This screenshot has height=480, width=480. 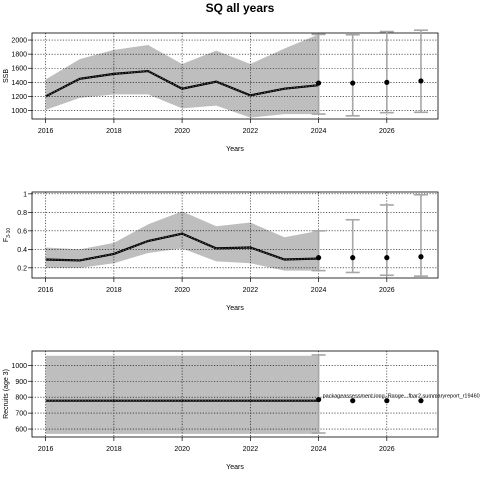 What do you see at coordinates (9, 233) in the screenshot?
I see `y-axis-label-subscript: 3-10` at bounding box center [9, 233].